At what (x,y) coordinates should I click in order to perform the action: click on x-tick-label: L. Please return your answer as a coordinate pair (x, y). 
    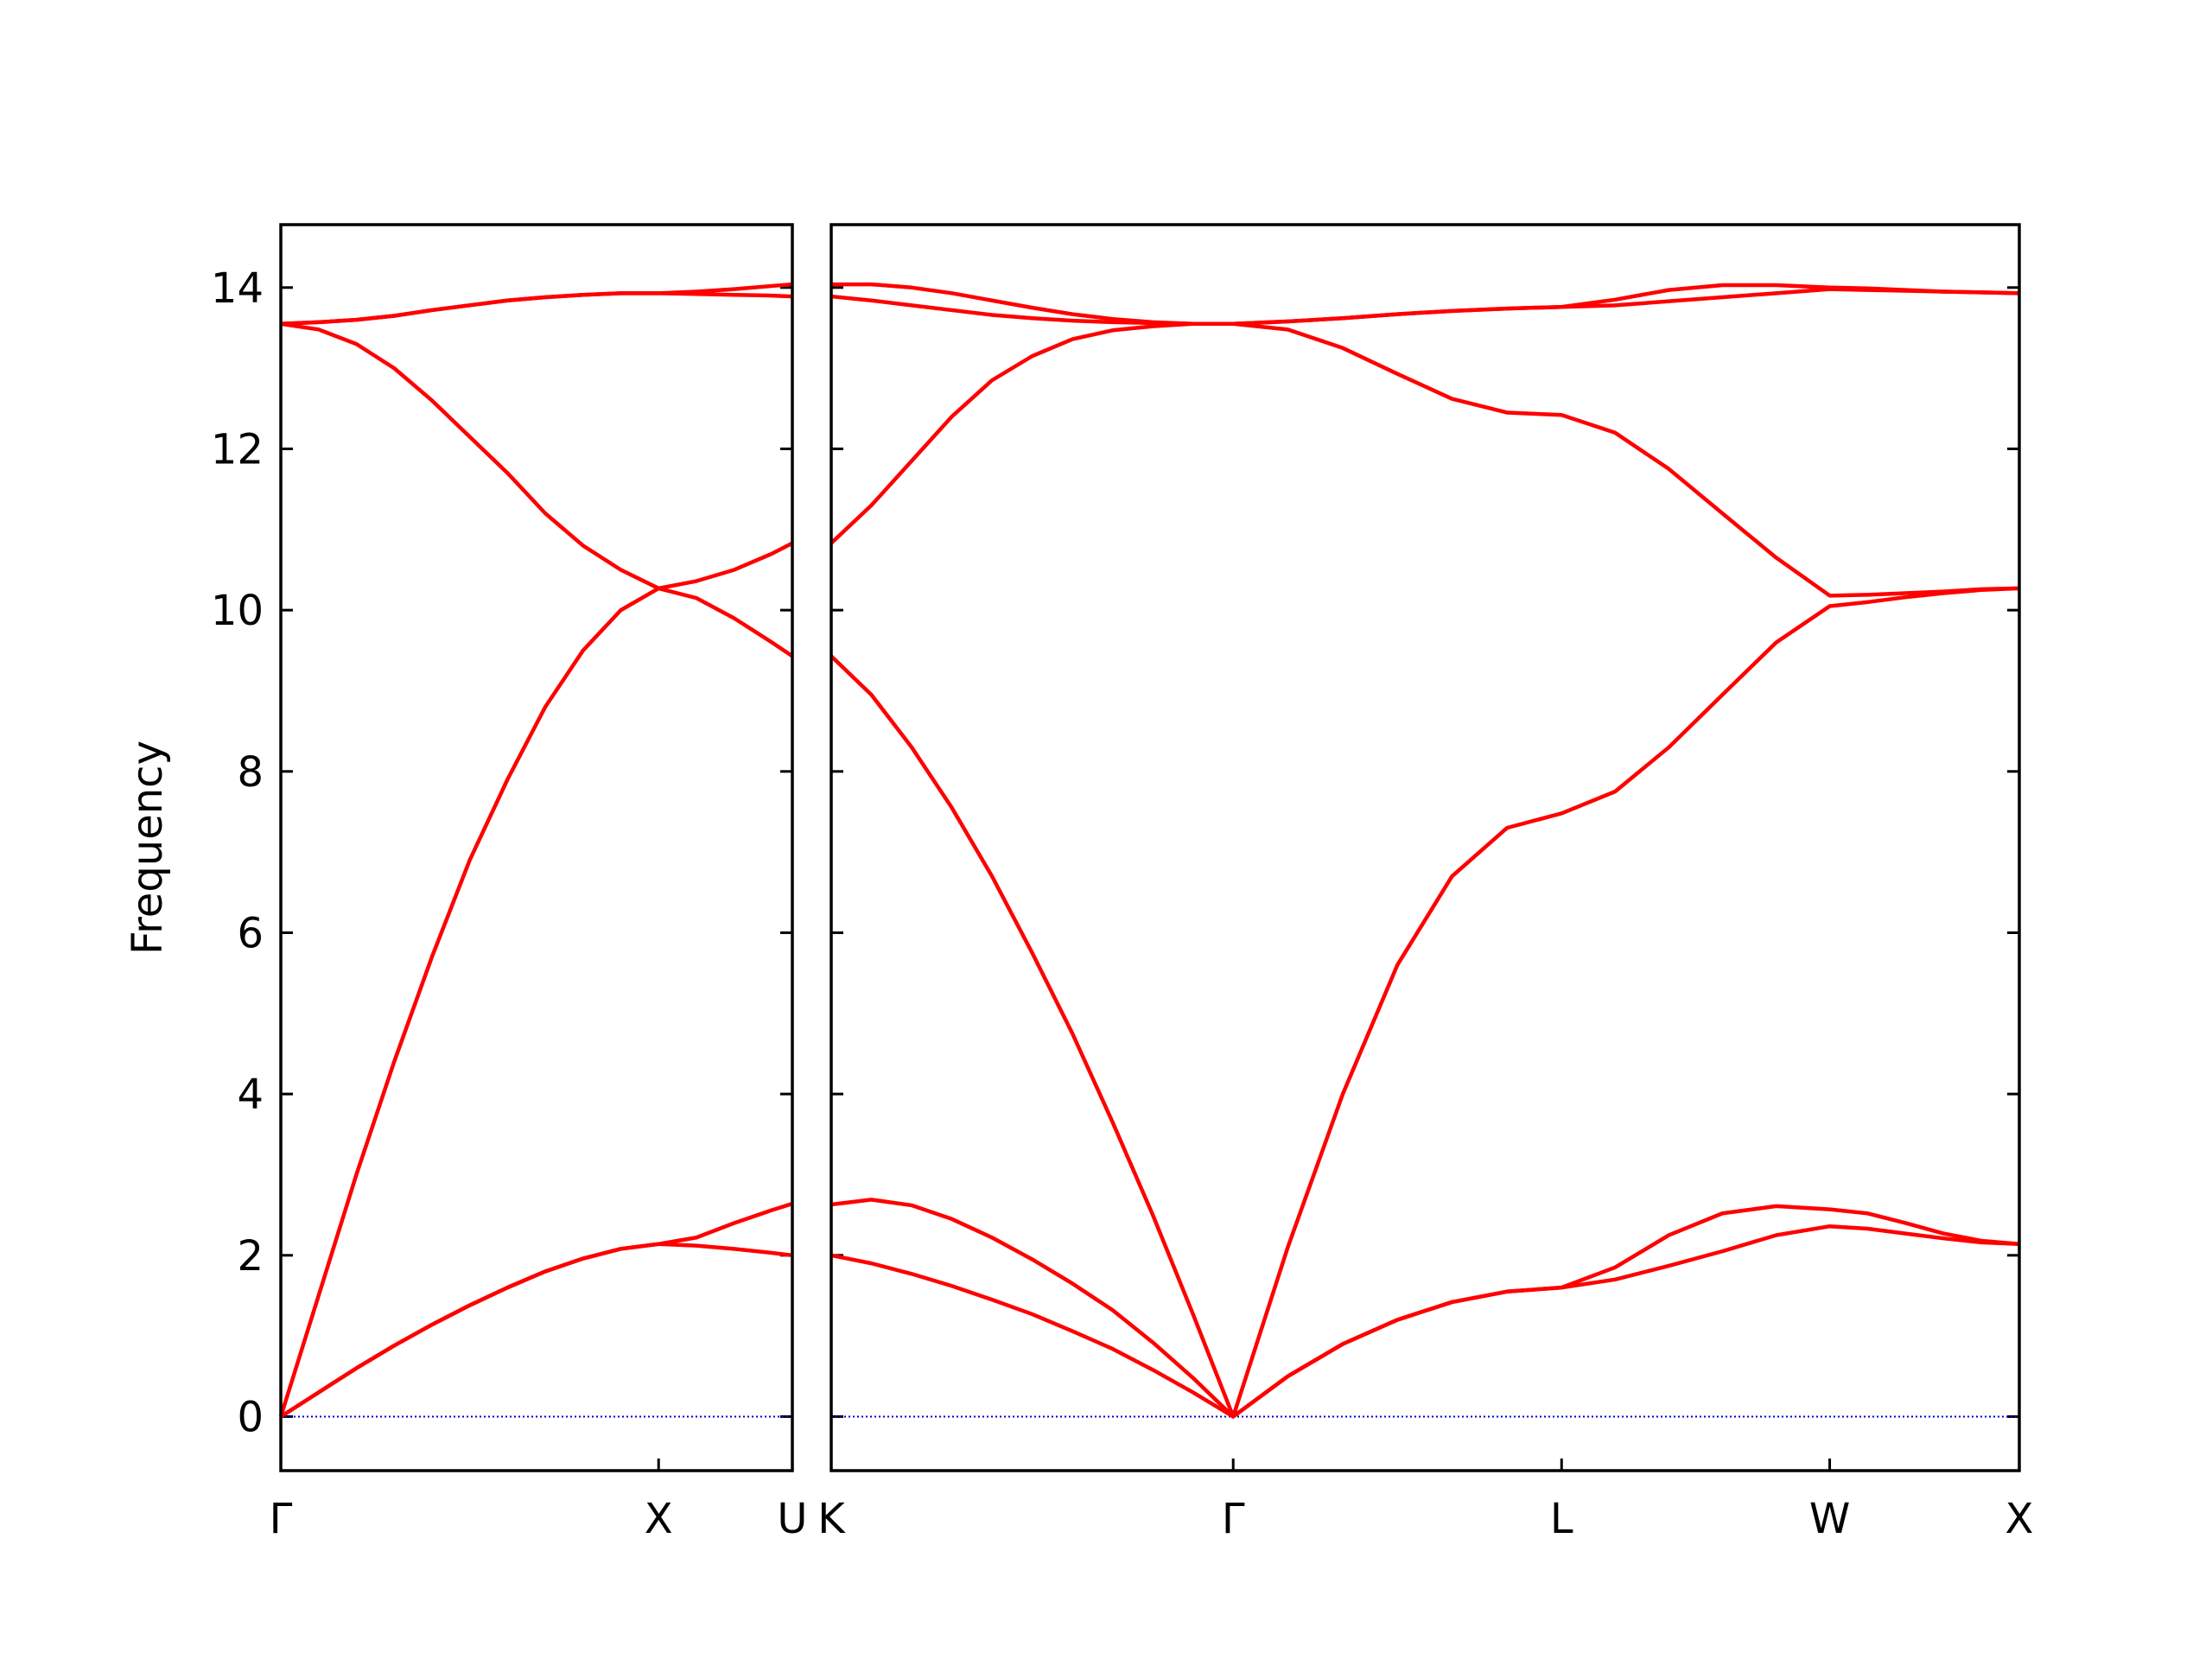
    Looking at the image, I should click on (1561, 1519).